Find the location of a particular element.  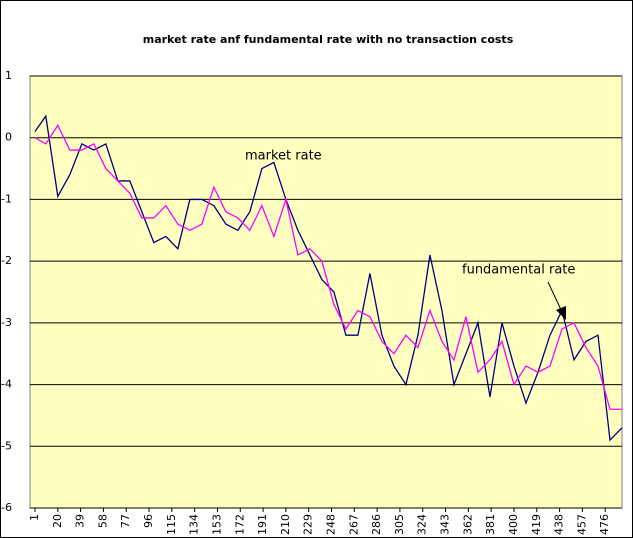

x-tick-label: 286 is located at coordinates (376, 524).